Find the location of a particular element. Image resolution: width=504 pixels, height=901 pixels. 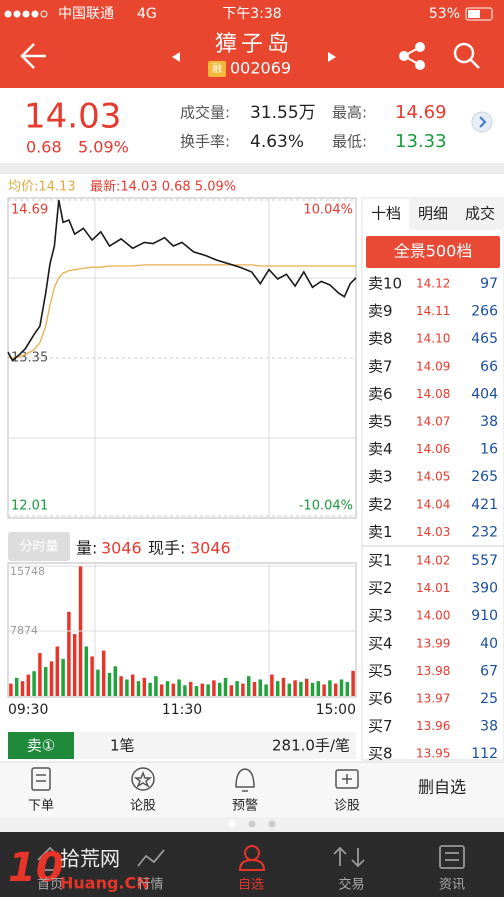

value: 3046 is located at coordinates (121, 548).